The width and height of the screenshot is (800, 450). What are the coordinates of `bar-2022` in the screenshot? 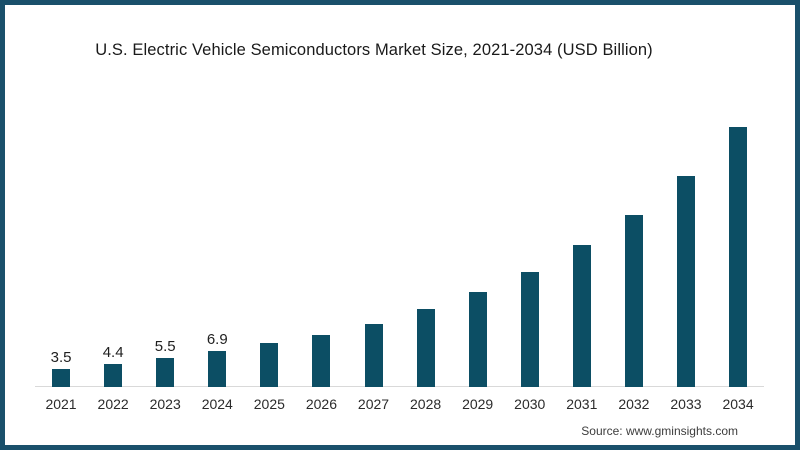 It's located at (113, 375).